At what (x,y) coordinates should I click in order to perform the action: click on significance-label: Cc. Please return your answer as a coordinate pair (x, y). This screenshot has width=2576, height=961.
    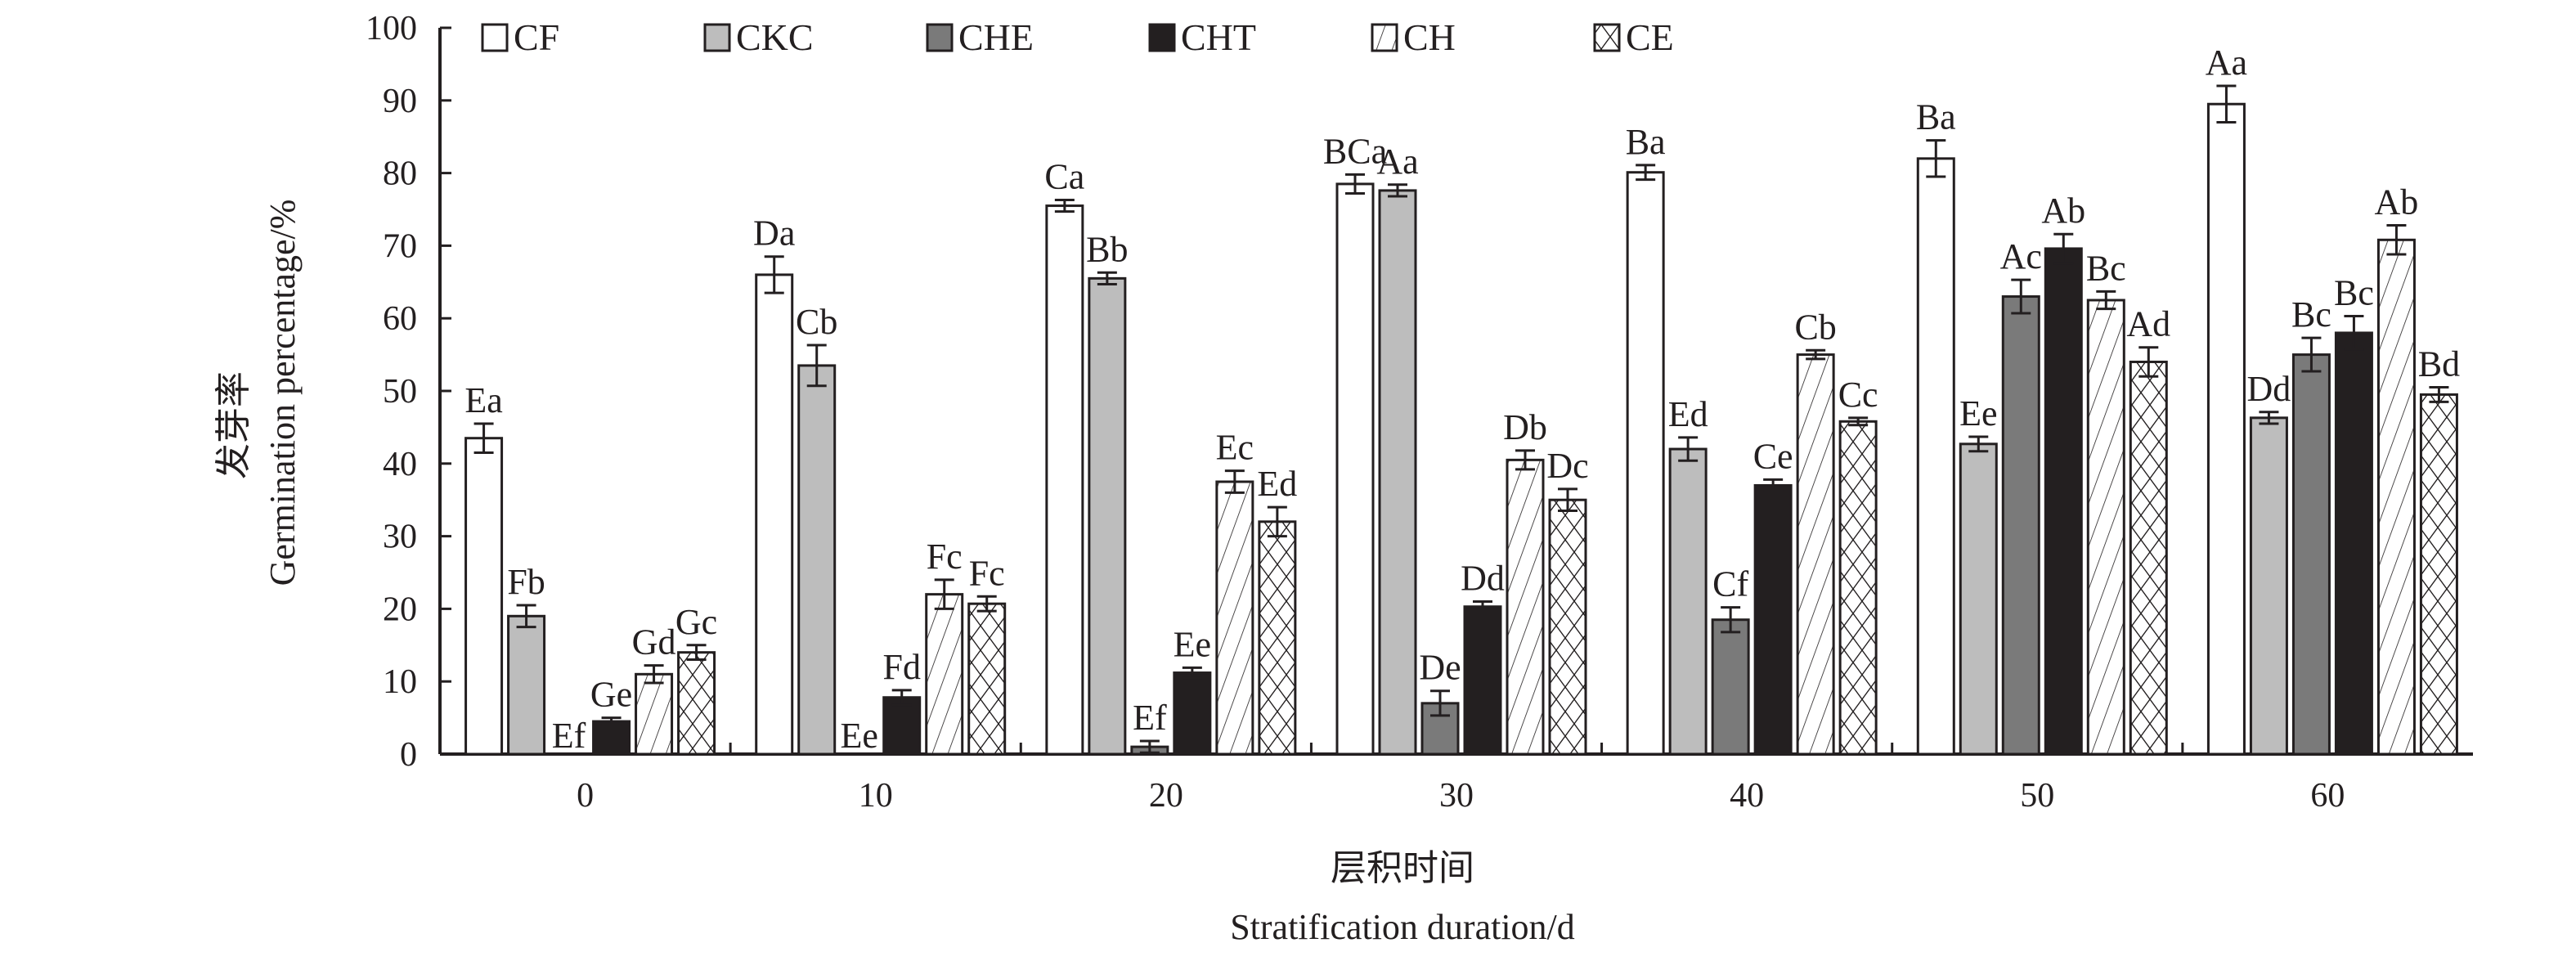
    Looking at the image, I should click on (1858, 395).